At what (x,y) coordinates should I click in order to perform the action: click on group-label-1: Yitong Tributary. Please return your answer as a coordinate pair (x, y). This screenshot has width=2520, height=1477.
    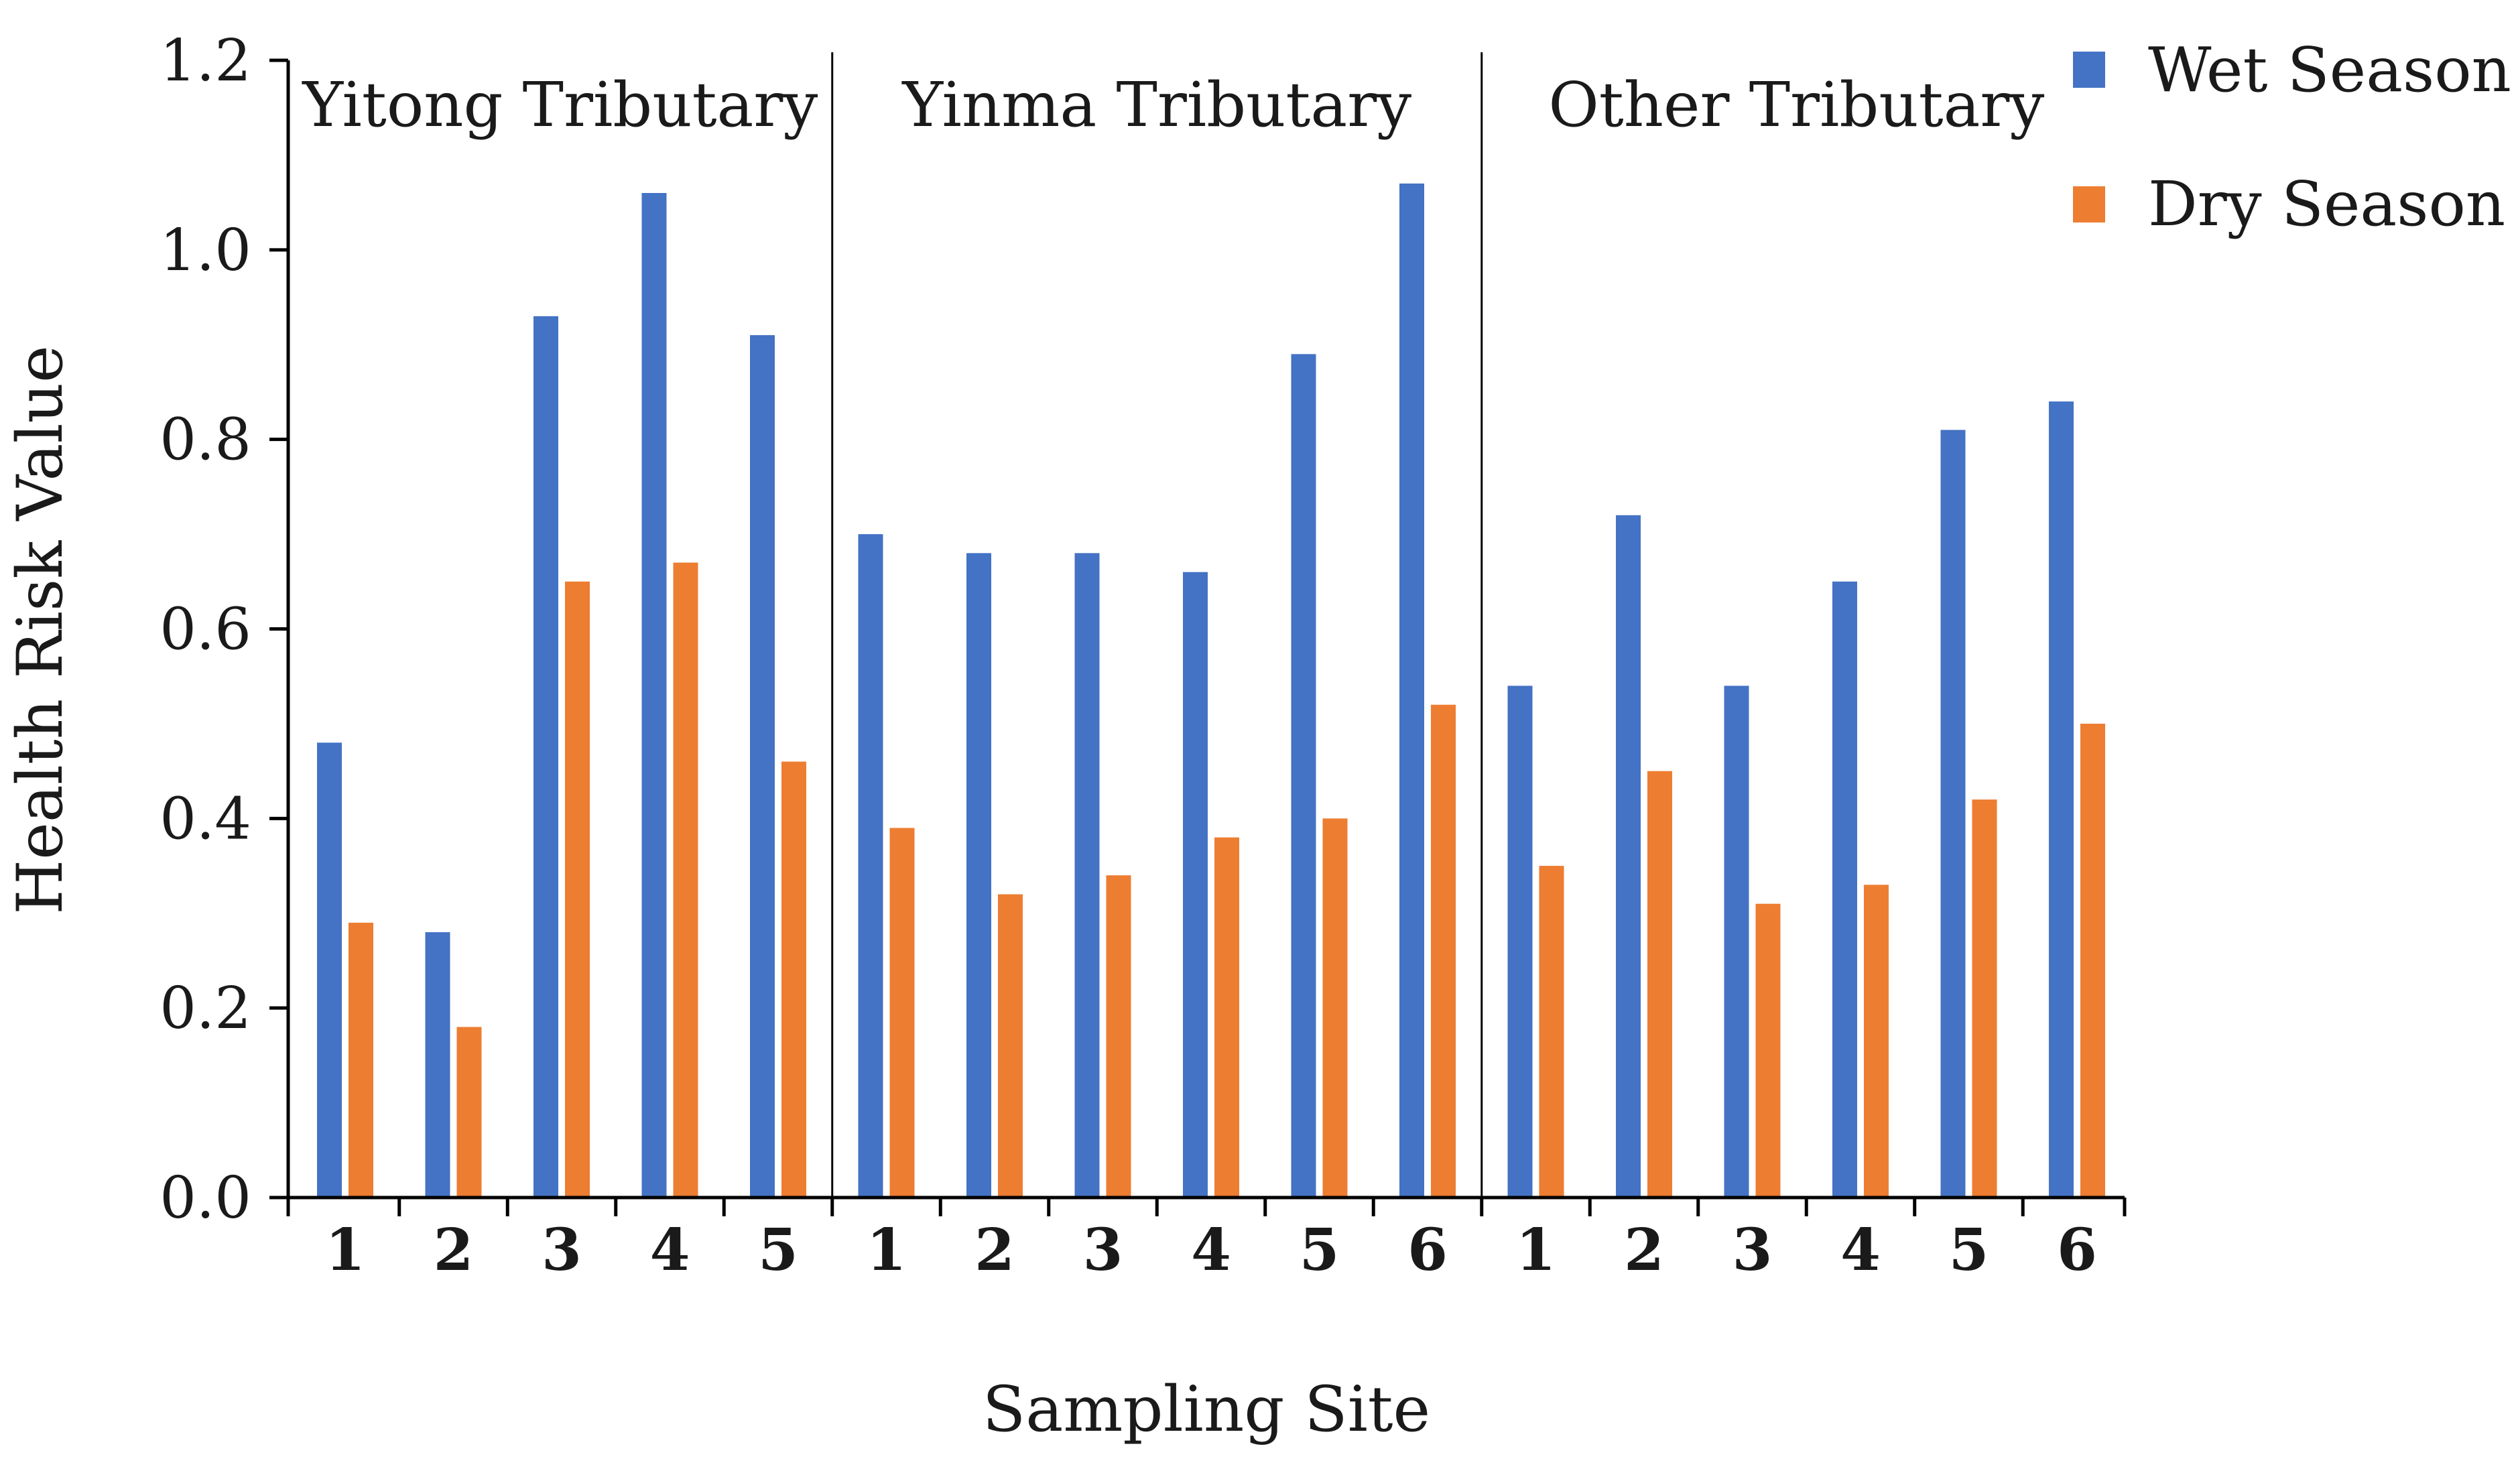
    Looking at the image, I should click on (559, 105).